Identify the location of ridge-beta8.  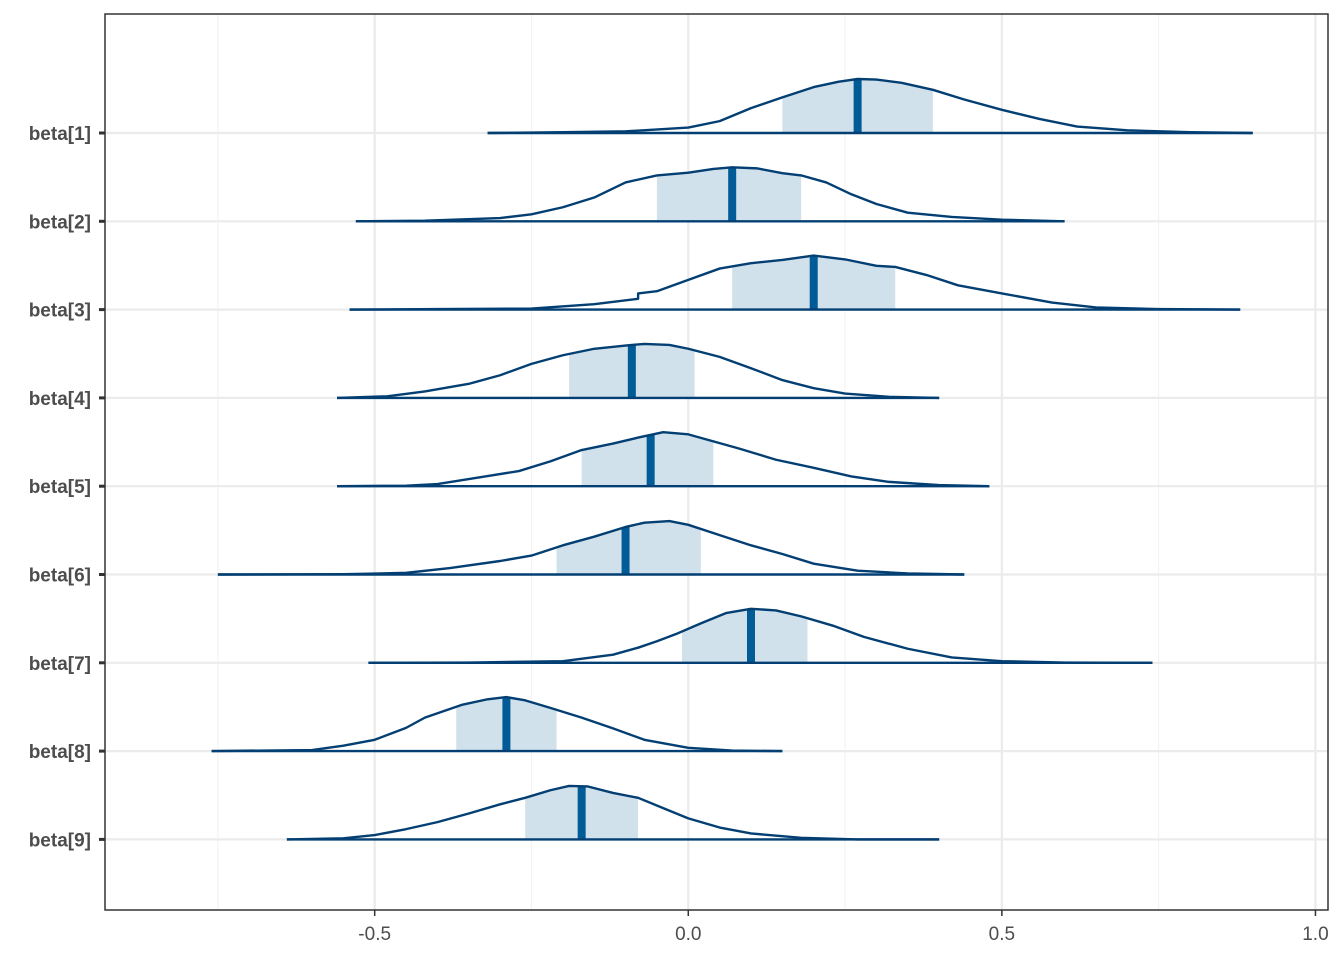
(497, 724).